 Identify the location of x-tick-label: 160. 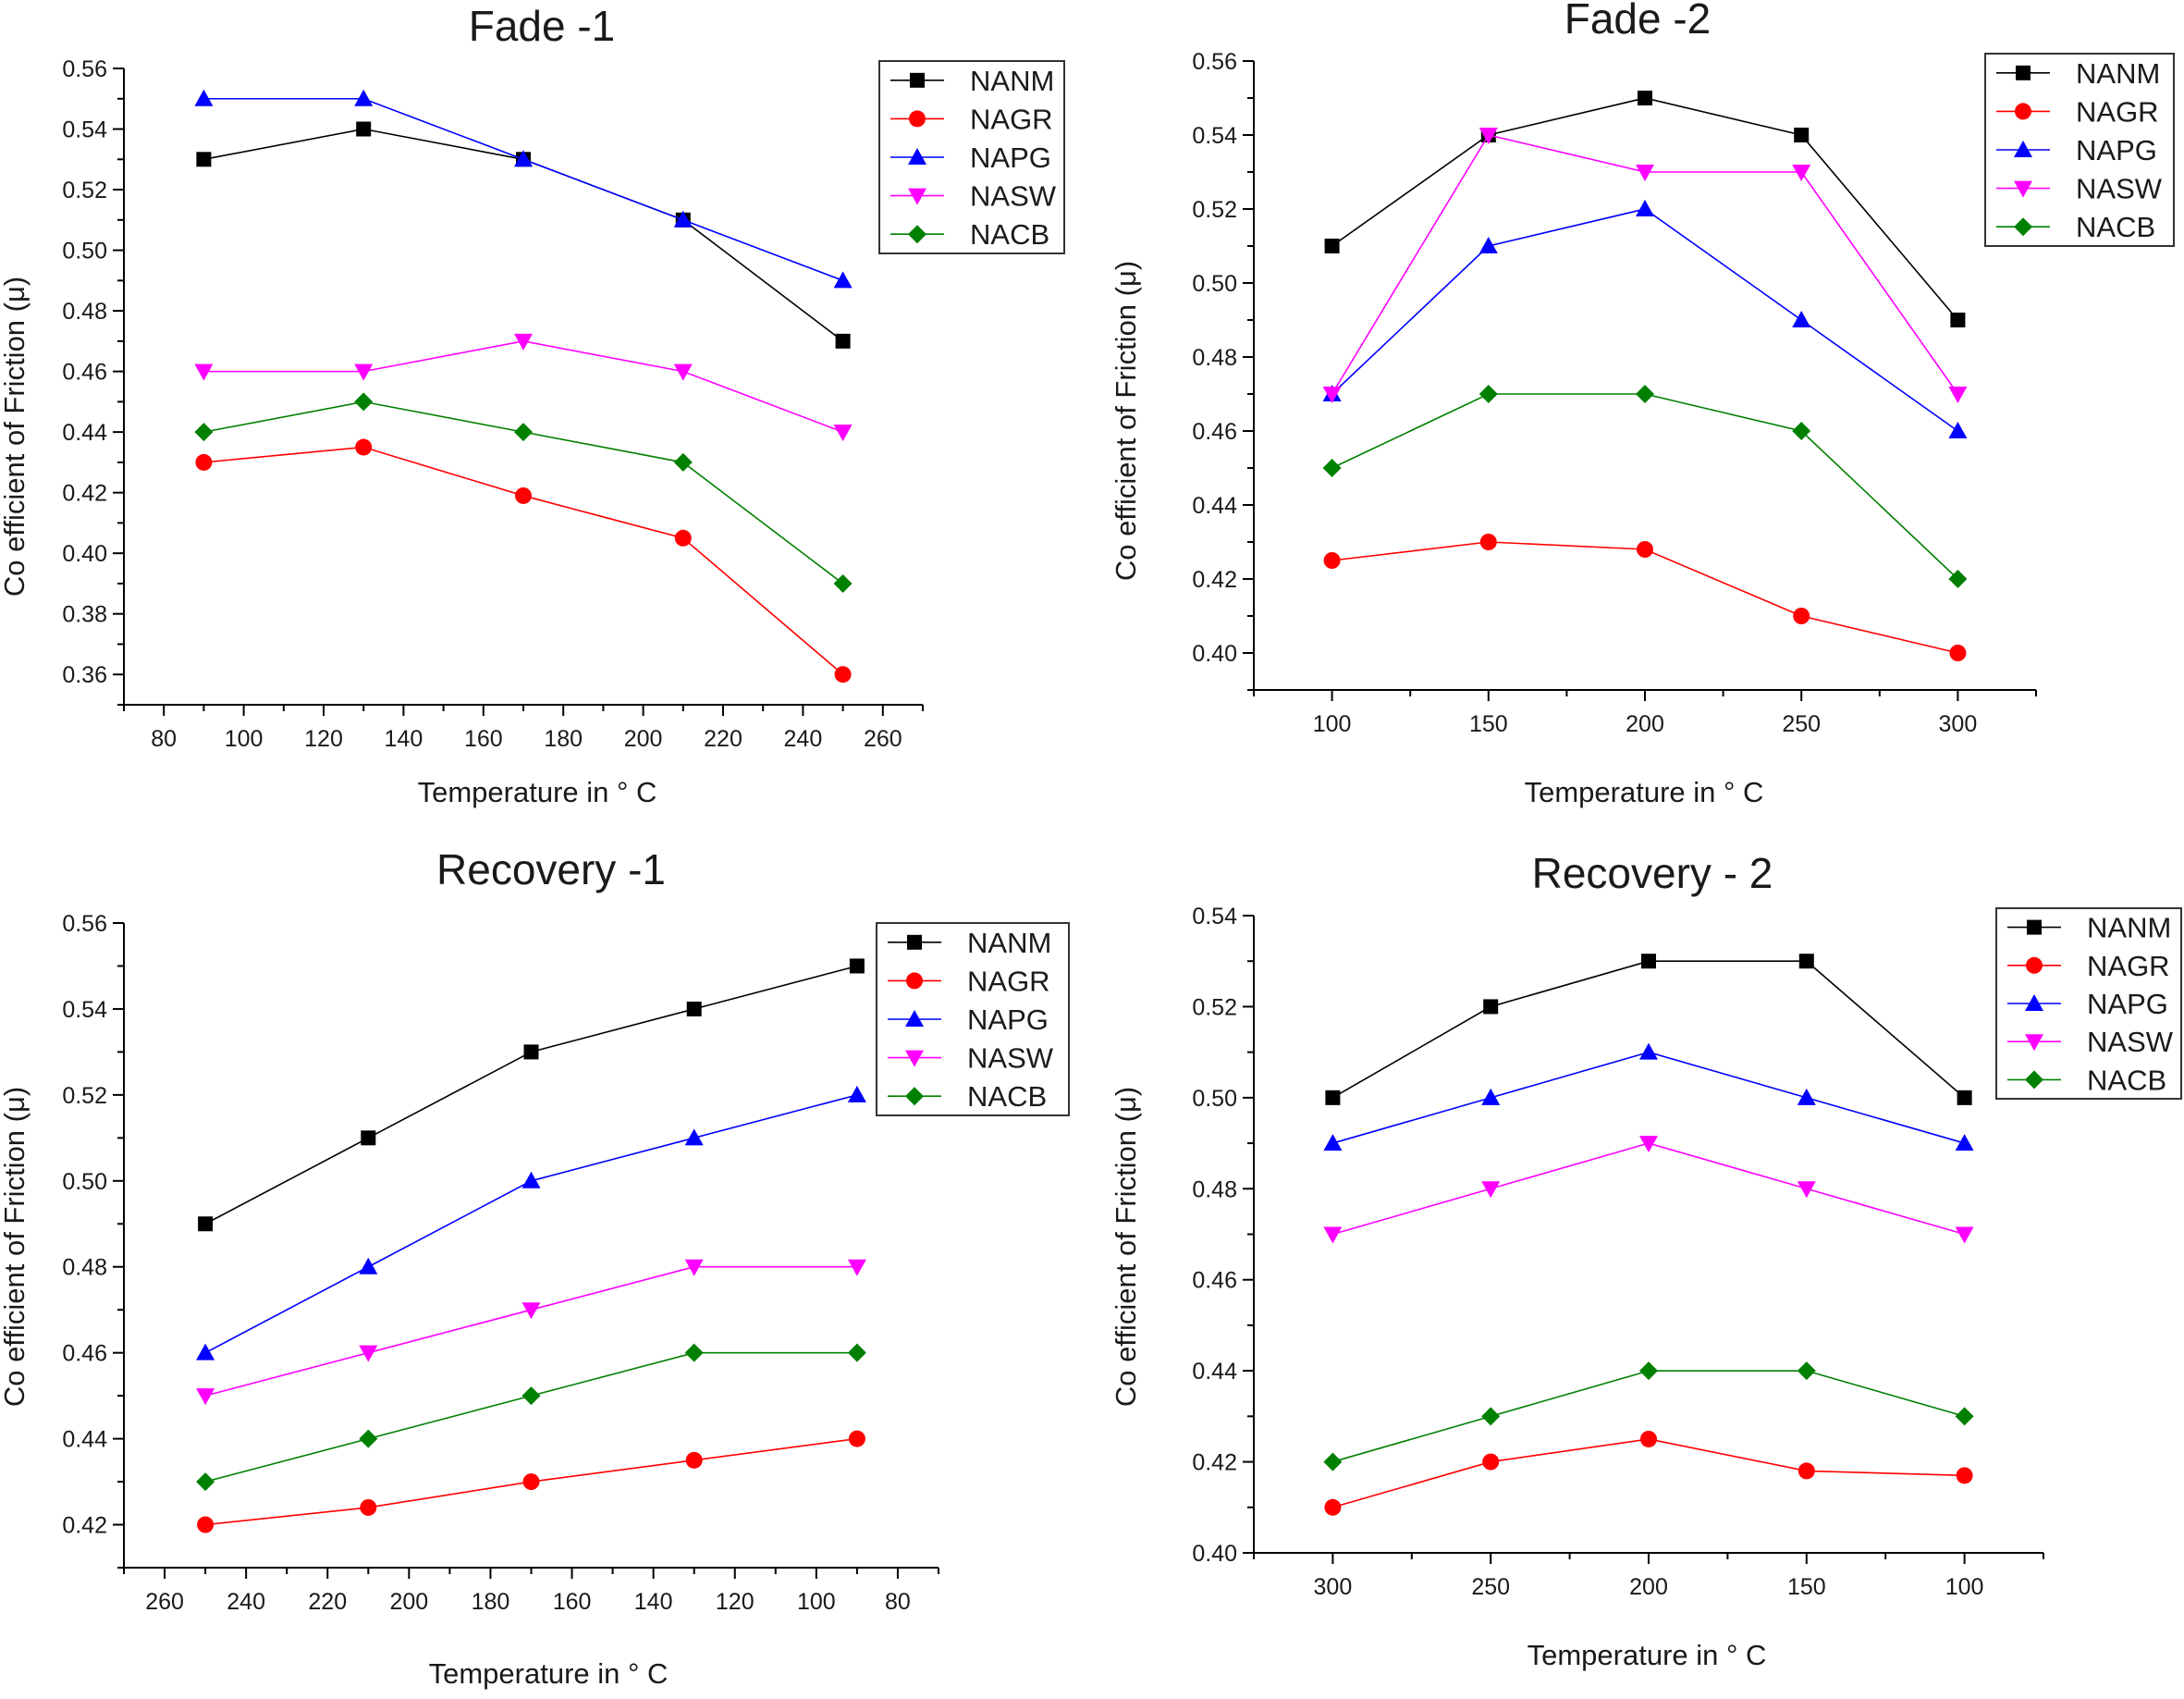
(572, 1602).